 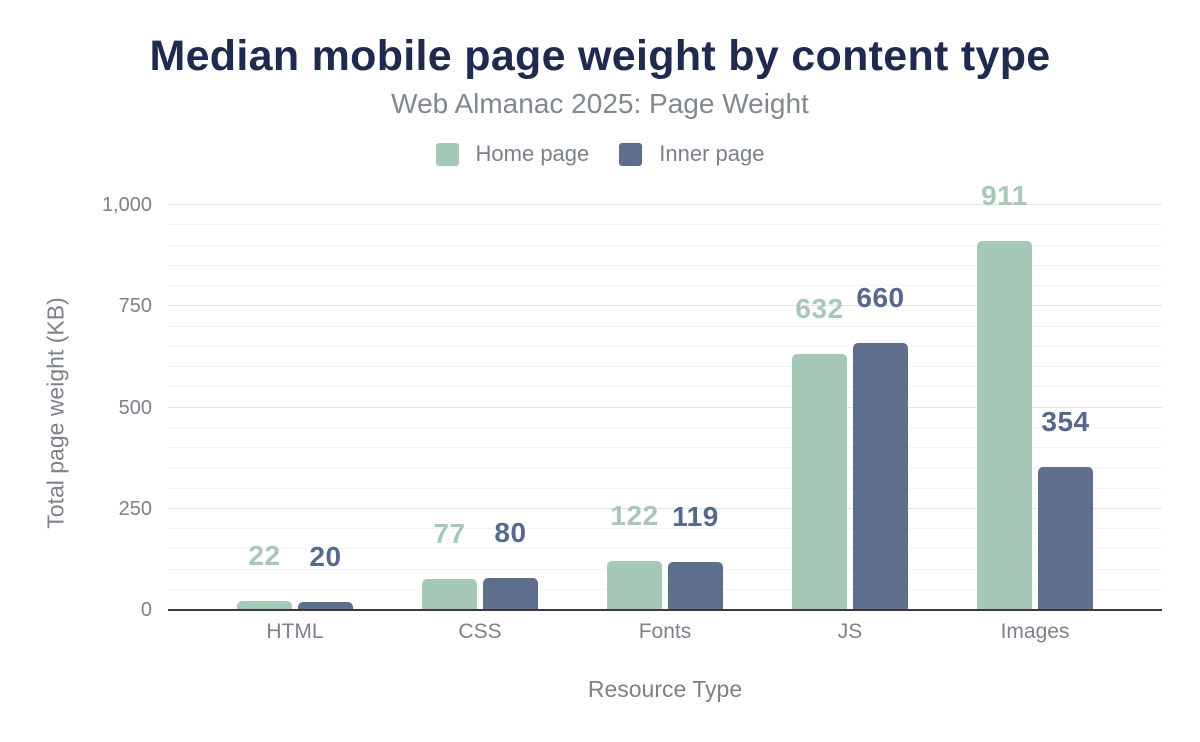 I want to click on bar-inner-page-css, so click(x=510, y=593).